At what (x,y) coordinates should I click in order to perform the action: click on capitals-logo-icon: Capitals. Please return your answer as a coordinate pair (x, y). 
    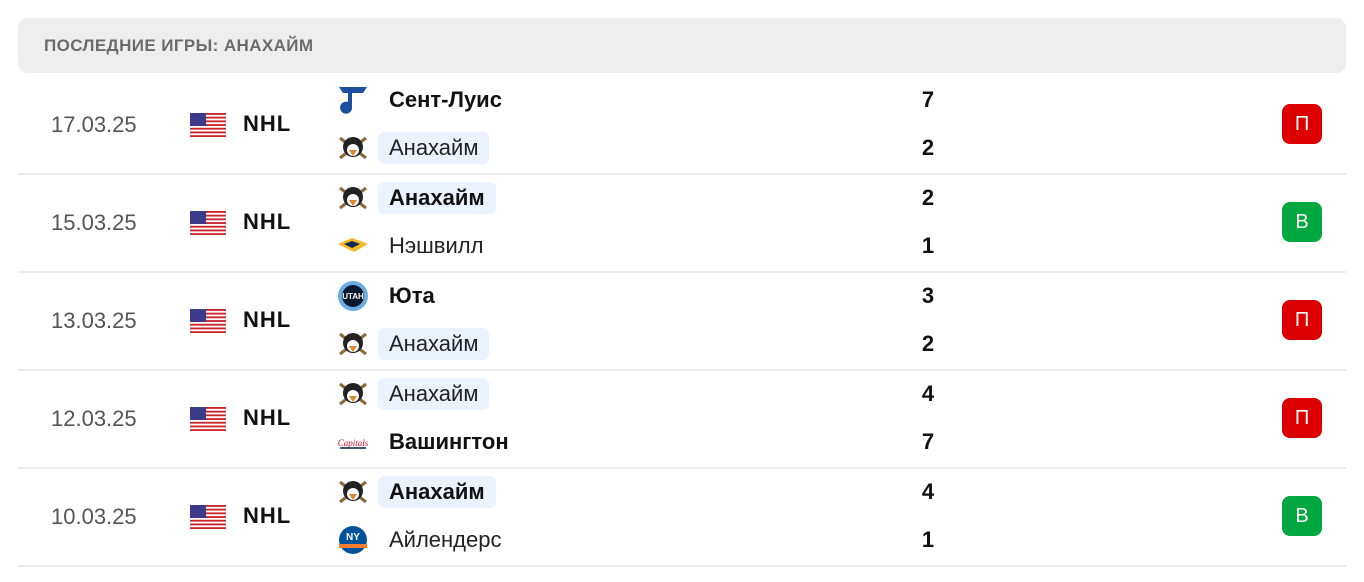
    Looking at the image, I should click on (353, 442).